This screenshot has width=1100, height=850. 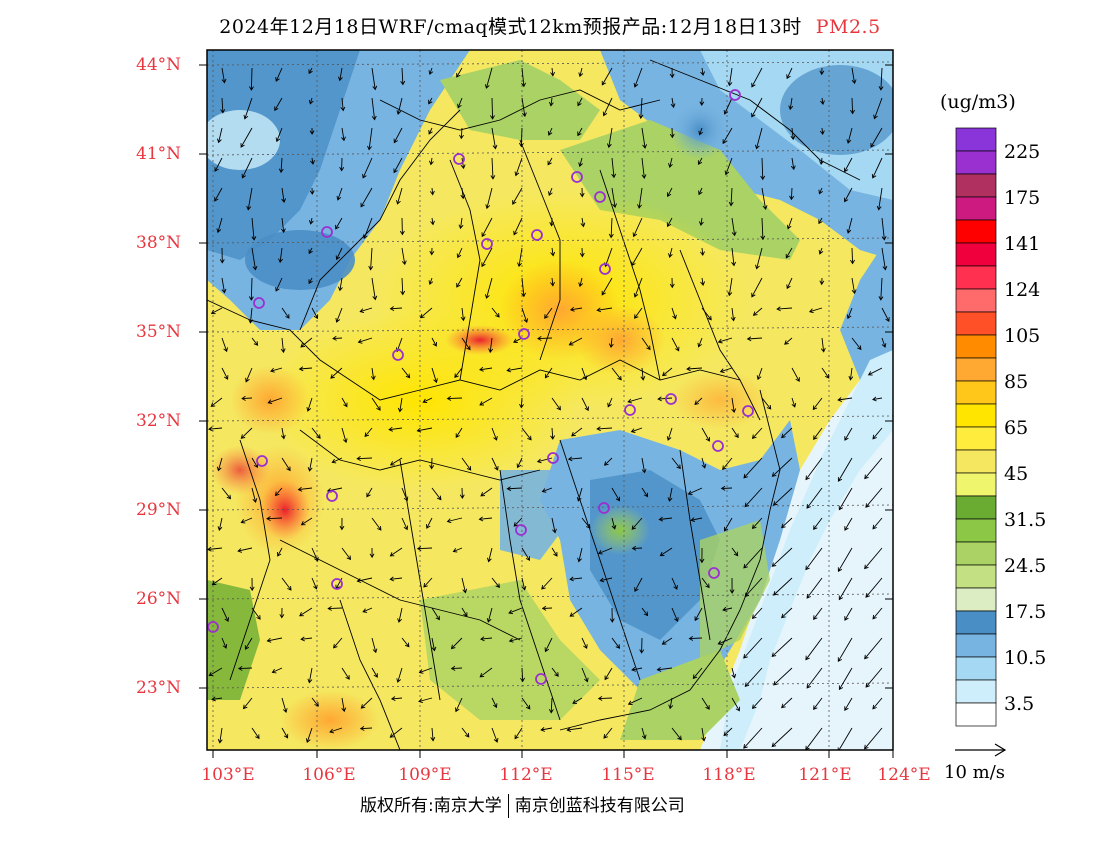 I want to click on copyright-divider, so click(x=508, y=806).